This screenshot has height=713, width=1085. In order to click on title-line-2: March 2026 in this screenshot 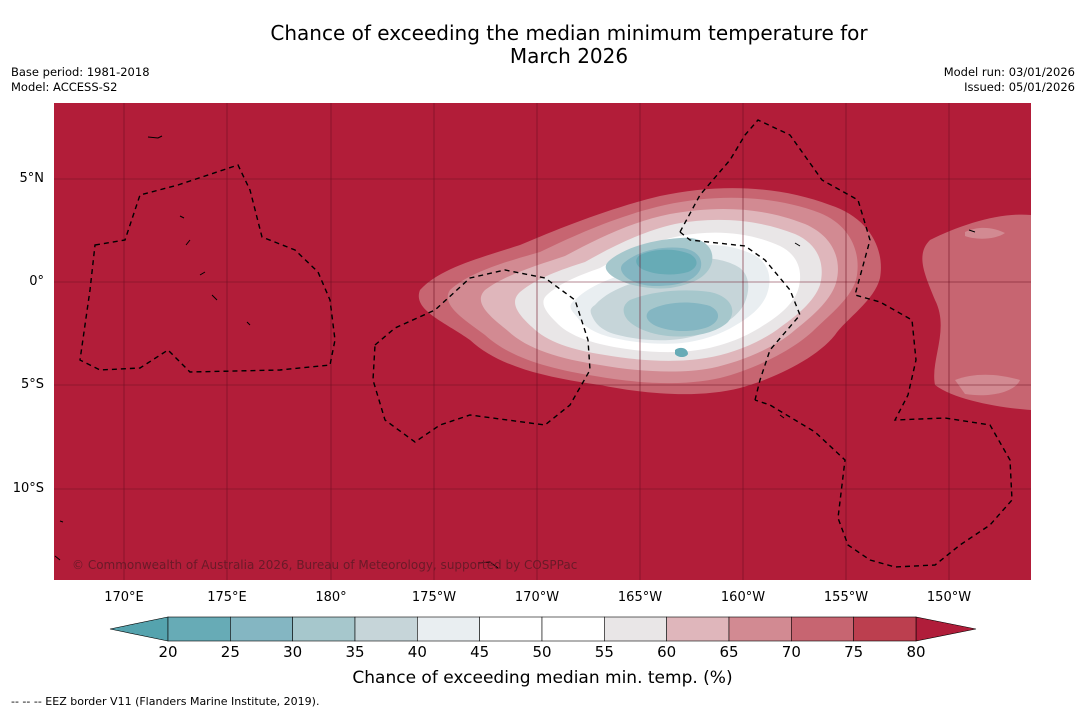, I will do `click(569, 56)`.